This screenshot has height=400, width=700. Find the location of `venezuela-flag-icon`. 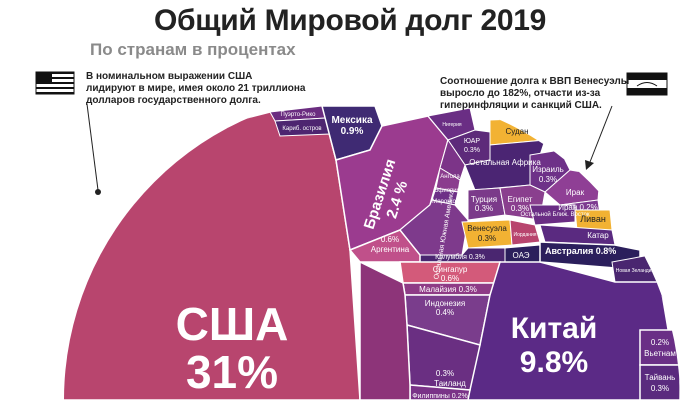

venezuela-flag-icon is located at coordinates (647, 84).